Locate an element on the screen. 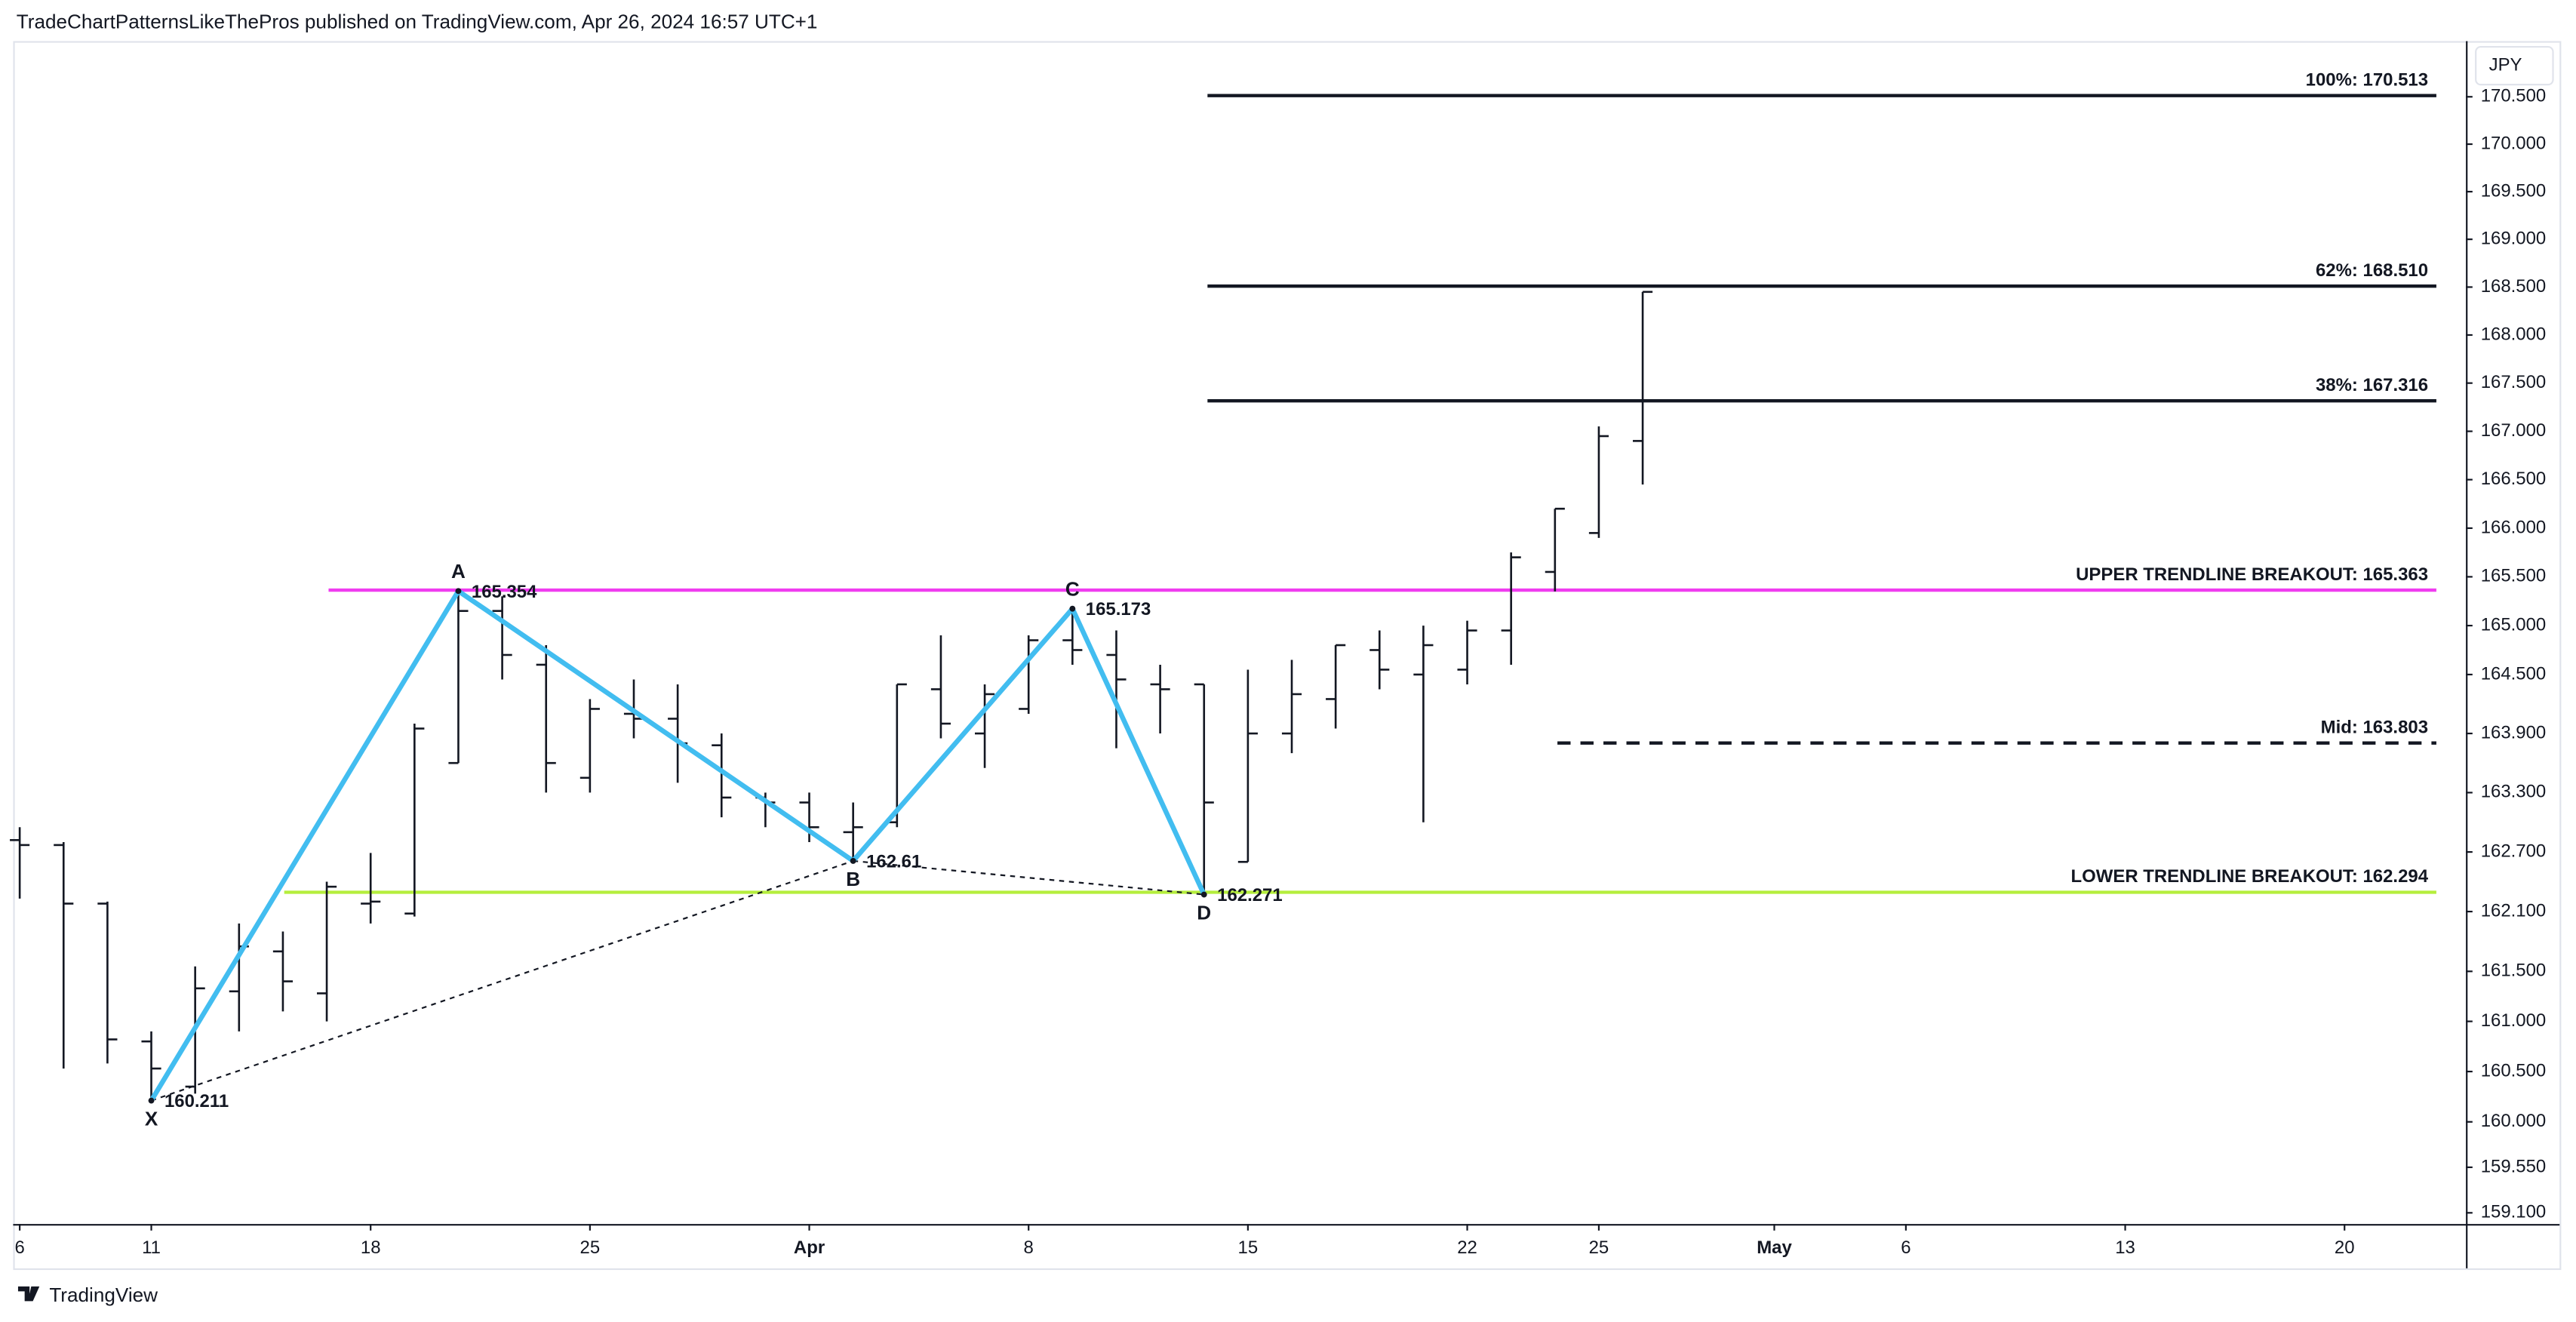 Image resolution: width=2576 pixels, height=1322 pixels. y-tick-label: 164.500 is located at coordinates (2514, 674).